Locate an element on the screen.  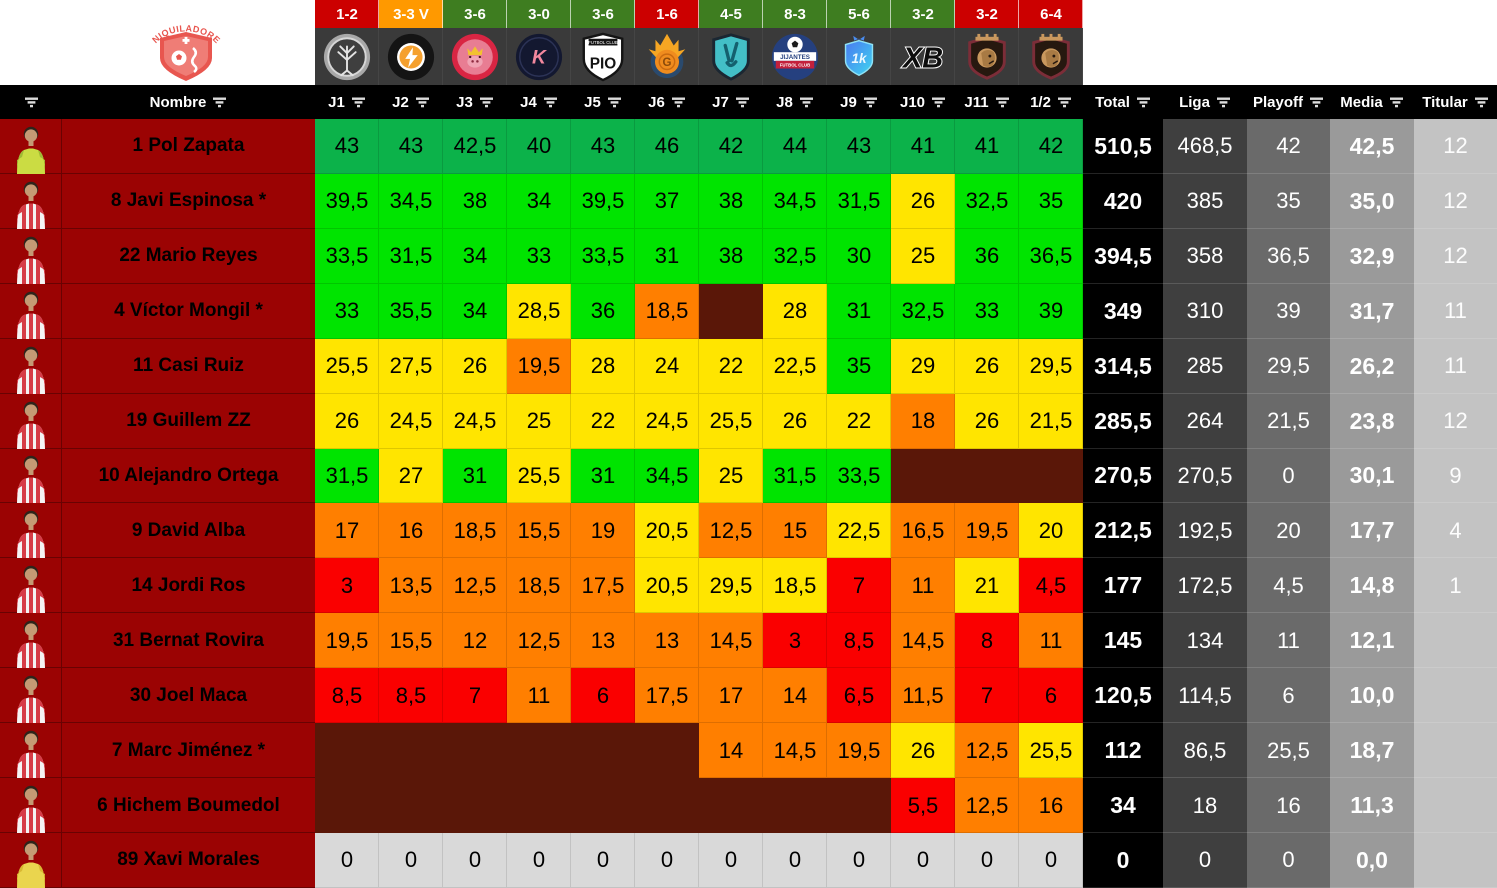
score-cell-J9: 22 is located at coordinates (859, 421).